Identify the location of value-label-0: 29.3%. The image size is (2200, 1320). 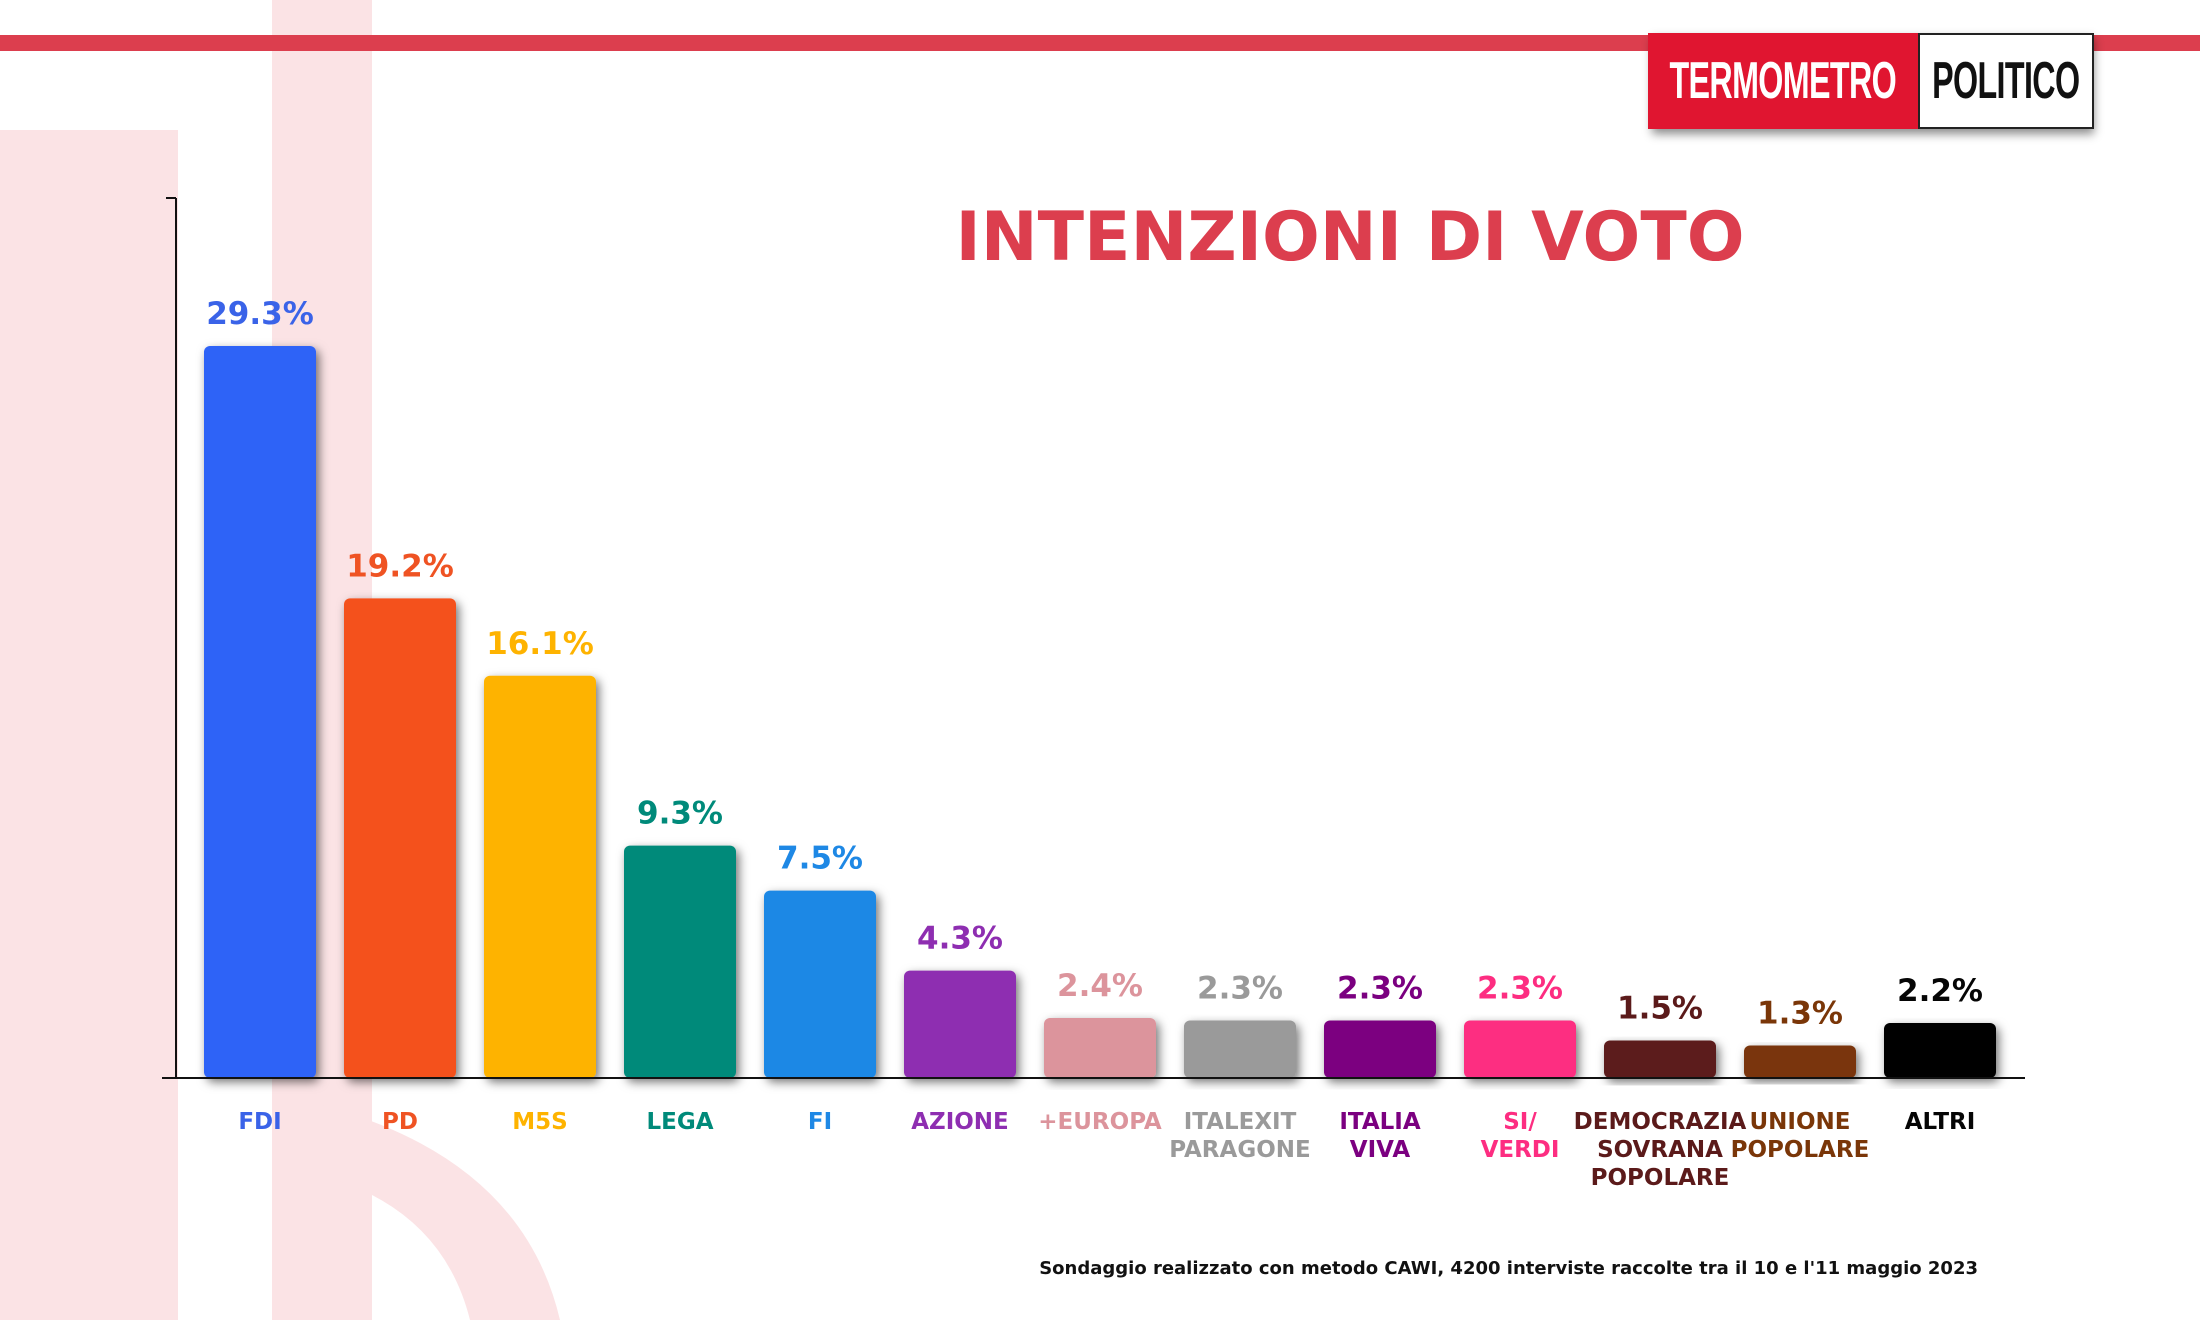
(260, 314).